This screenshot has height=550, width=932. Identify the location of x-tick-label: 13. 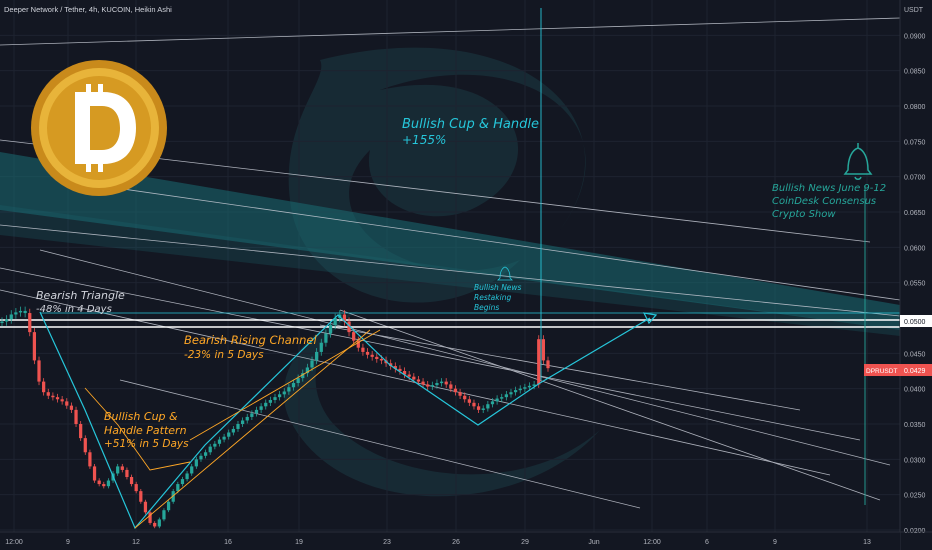
(867, 542).